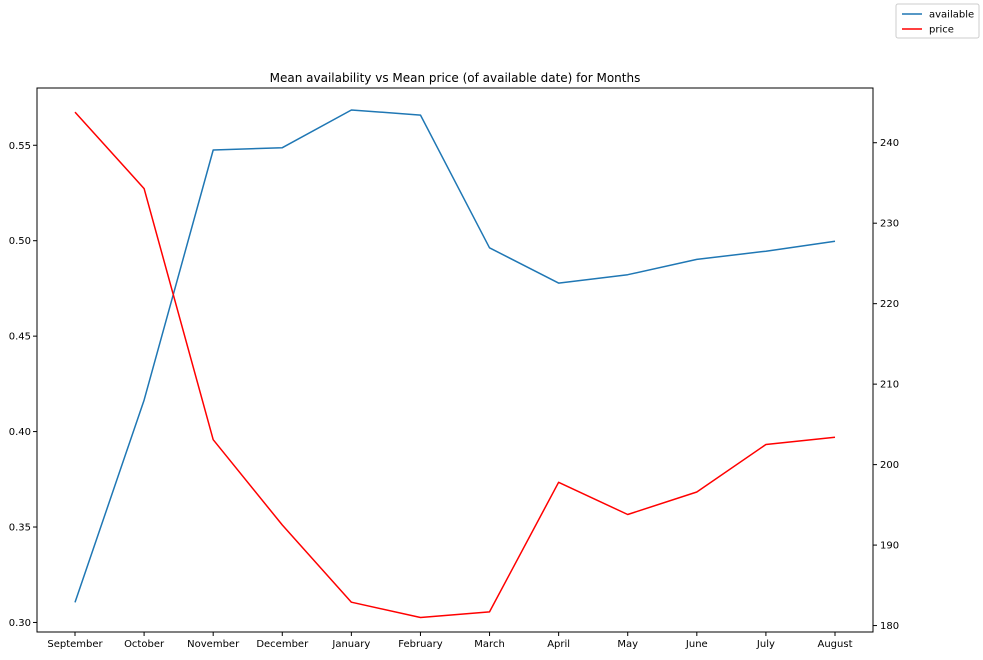 This screenshot has width=983, height=660. I want to click on x-tick-label: March, so click(489, 644).